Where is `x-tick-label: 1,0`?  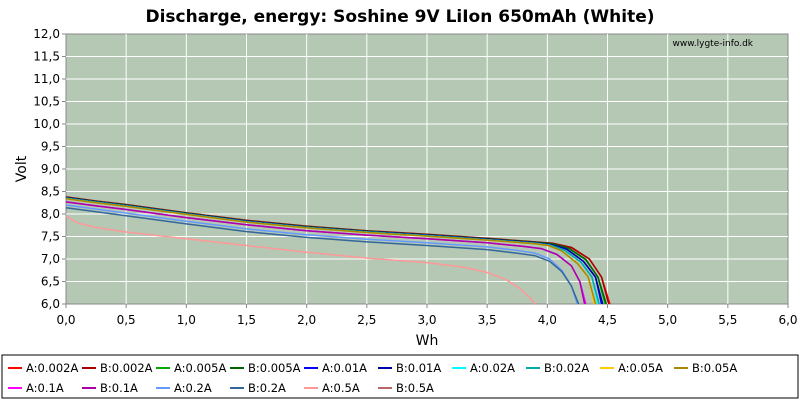 x-tick-label: 1,0 is located at coordinates (186, 320).